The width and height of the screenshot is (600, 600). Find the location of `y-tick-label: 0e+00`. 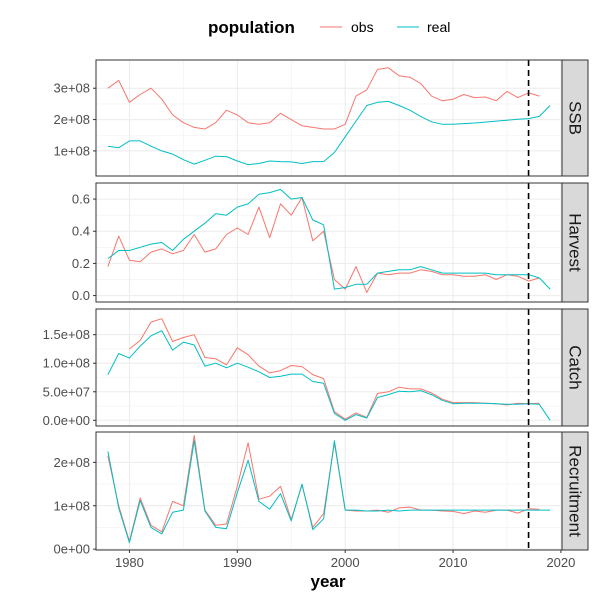

y-tick-label: 0e+00 is located at coordinates (71, 549).